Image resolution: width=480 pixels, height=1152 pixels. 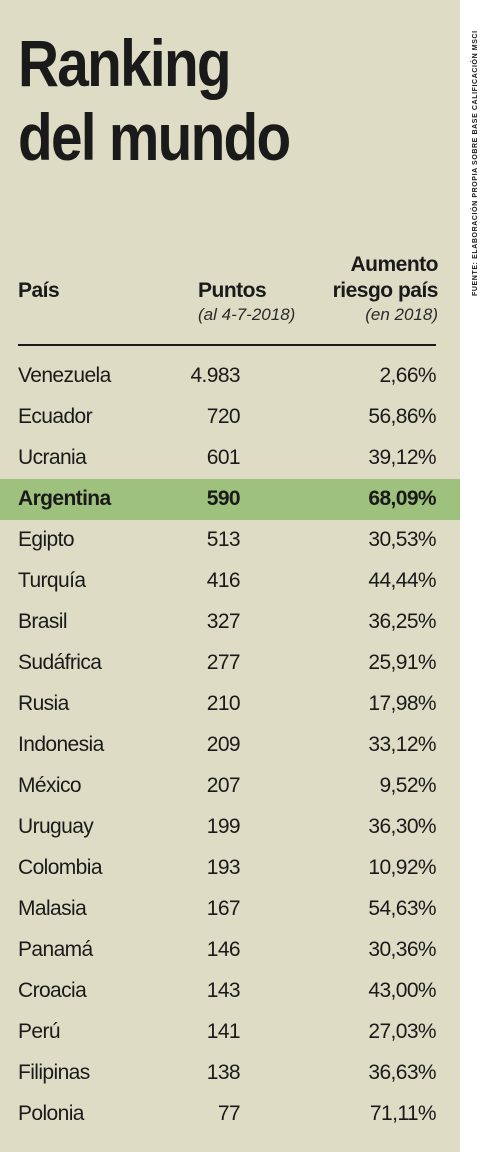 I want to click on increase-cell: 17,98%, so click(x=402, y=703).